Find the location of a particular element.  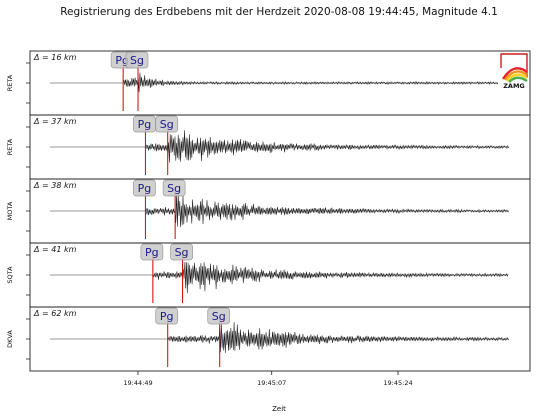

distance-label: Δ = 16 km is located at coordinates (55, 57).